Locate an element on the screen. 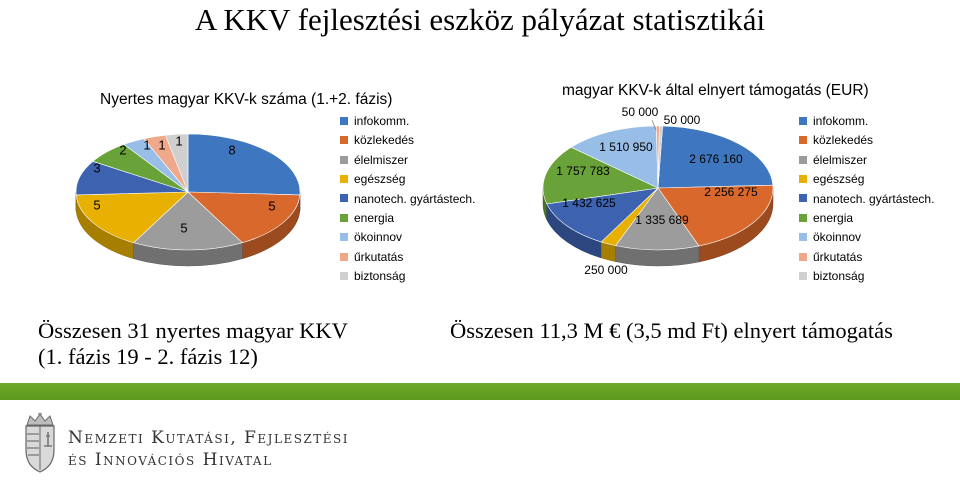 This screenshot has width=960, height=490. data-label-5: 2 is located at coordinates (122, 149).